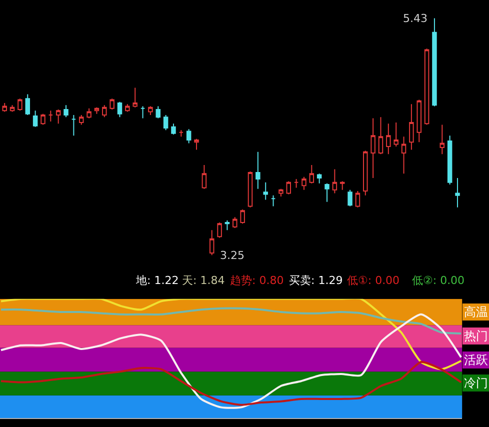  I want to click on band-label: 活跃, so click(476, 360).